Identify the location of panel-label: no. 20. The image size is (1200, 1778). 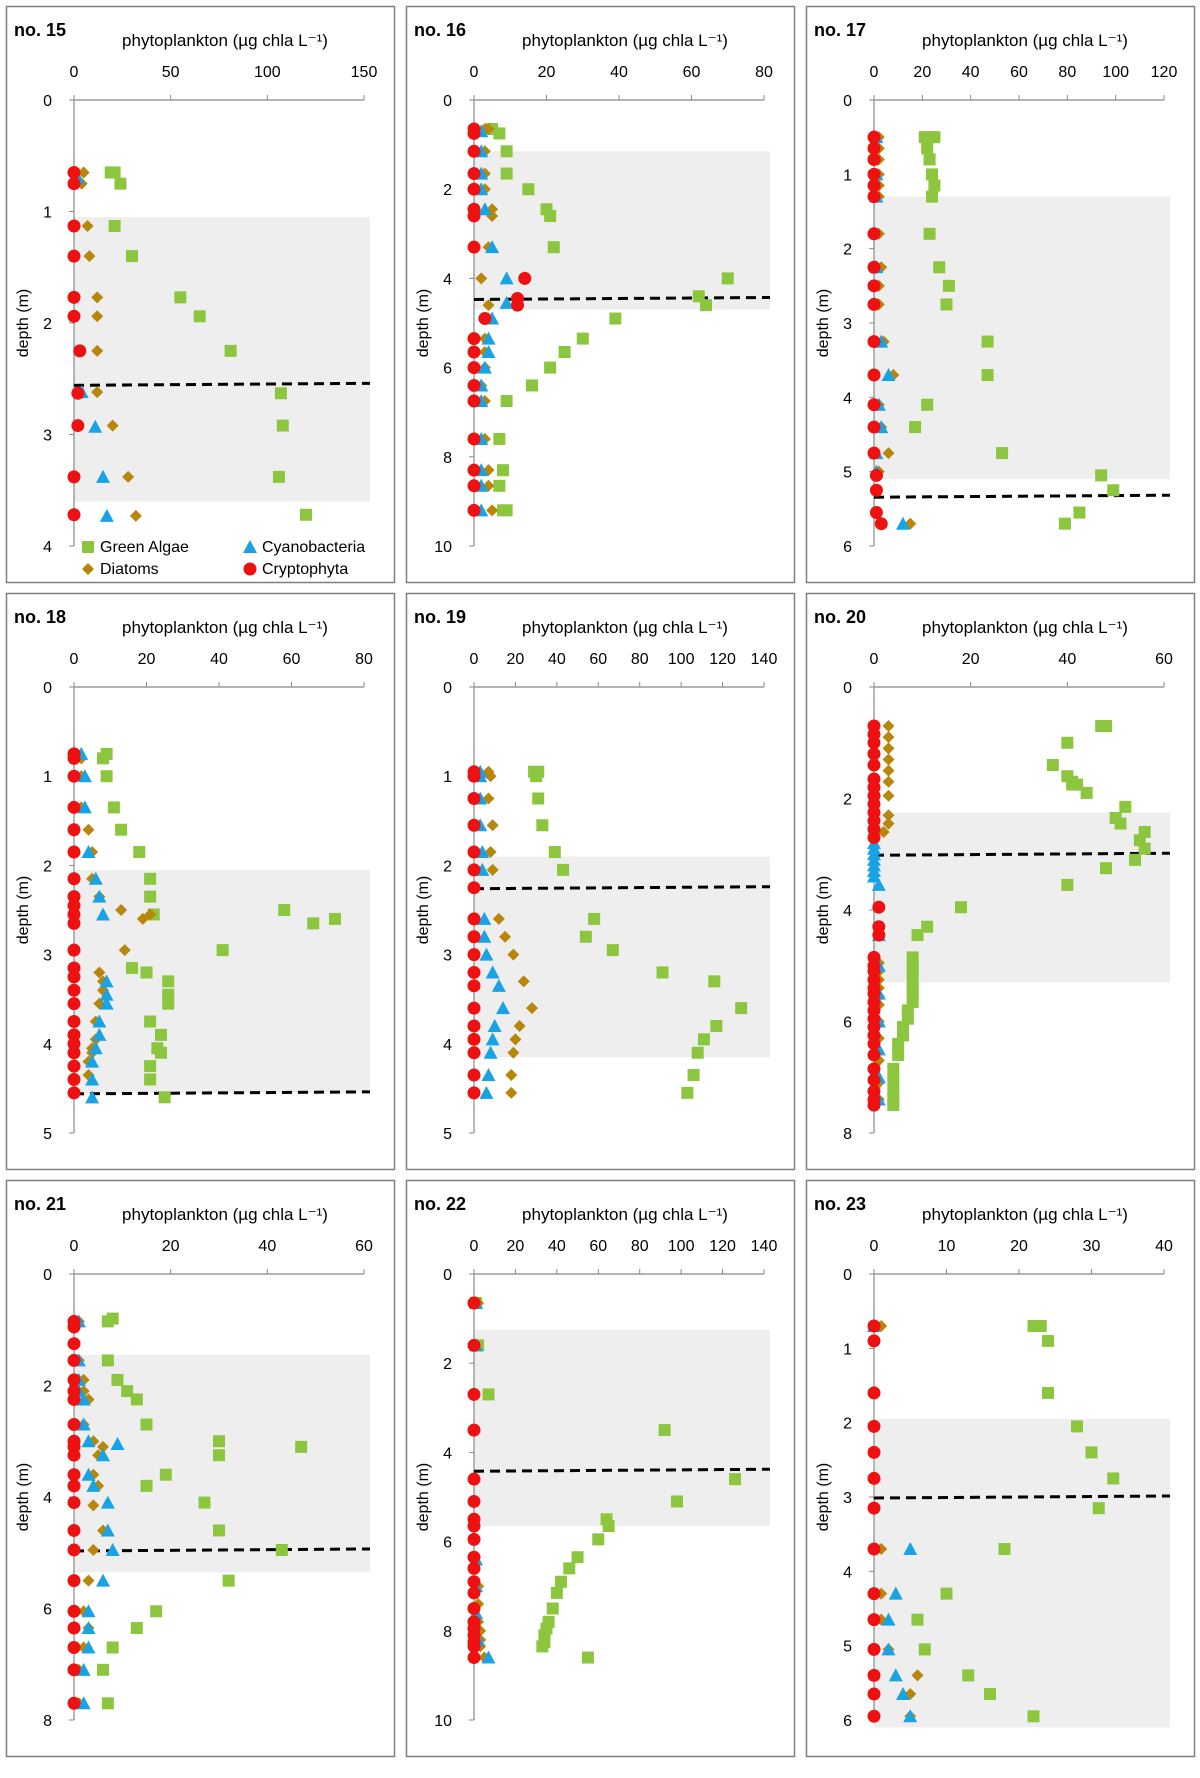
(840, 617).